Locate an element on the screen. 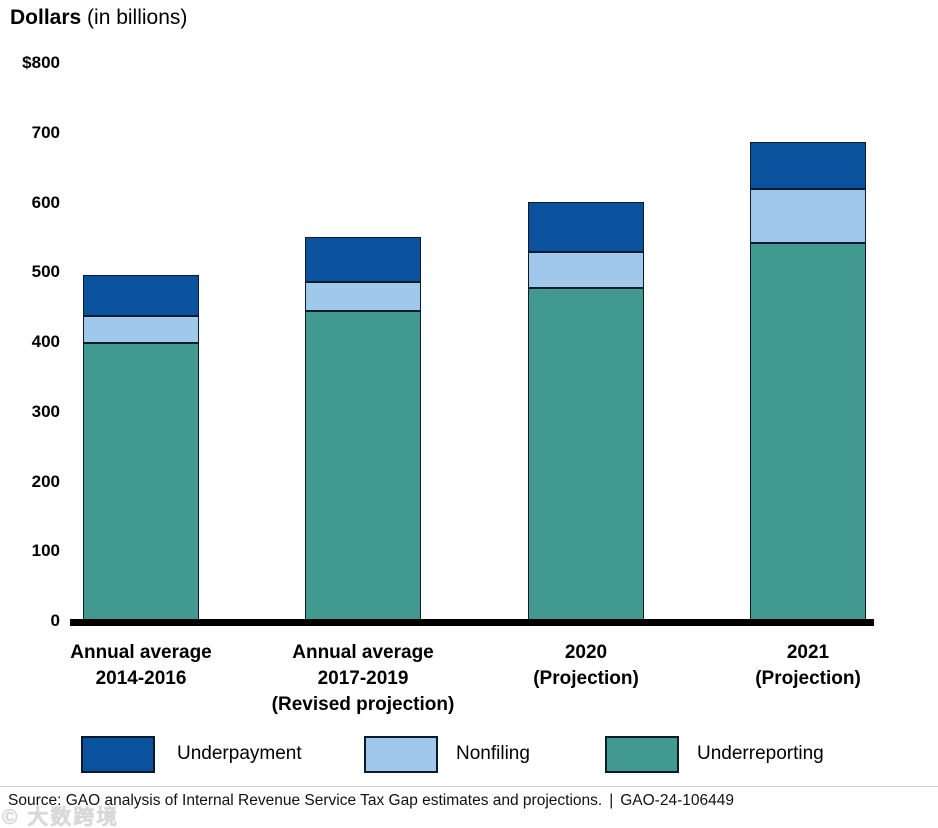 Image resolution: width=938 pixels, height=828 pixels. chart-title-qualifier: (in billions) is located at coordinates (134, 17).